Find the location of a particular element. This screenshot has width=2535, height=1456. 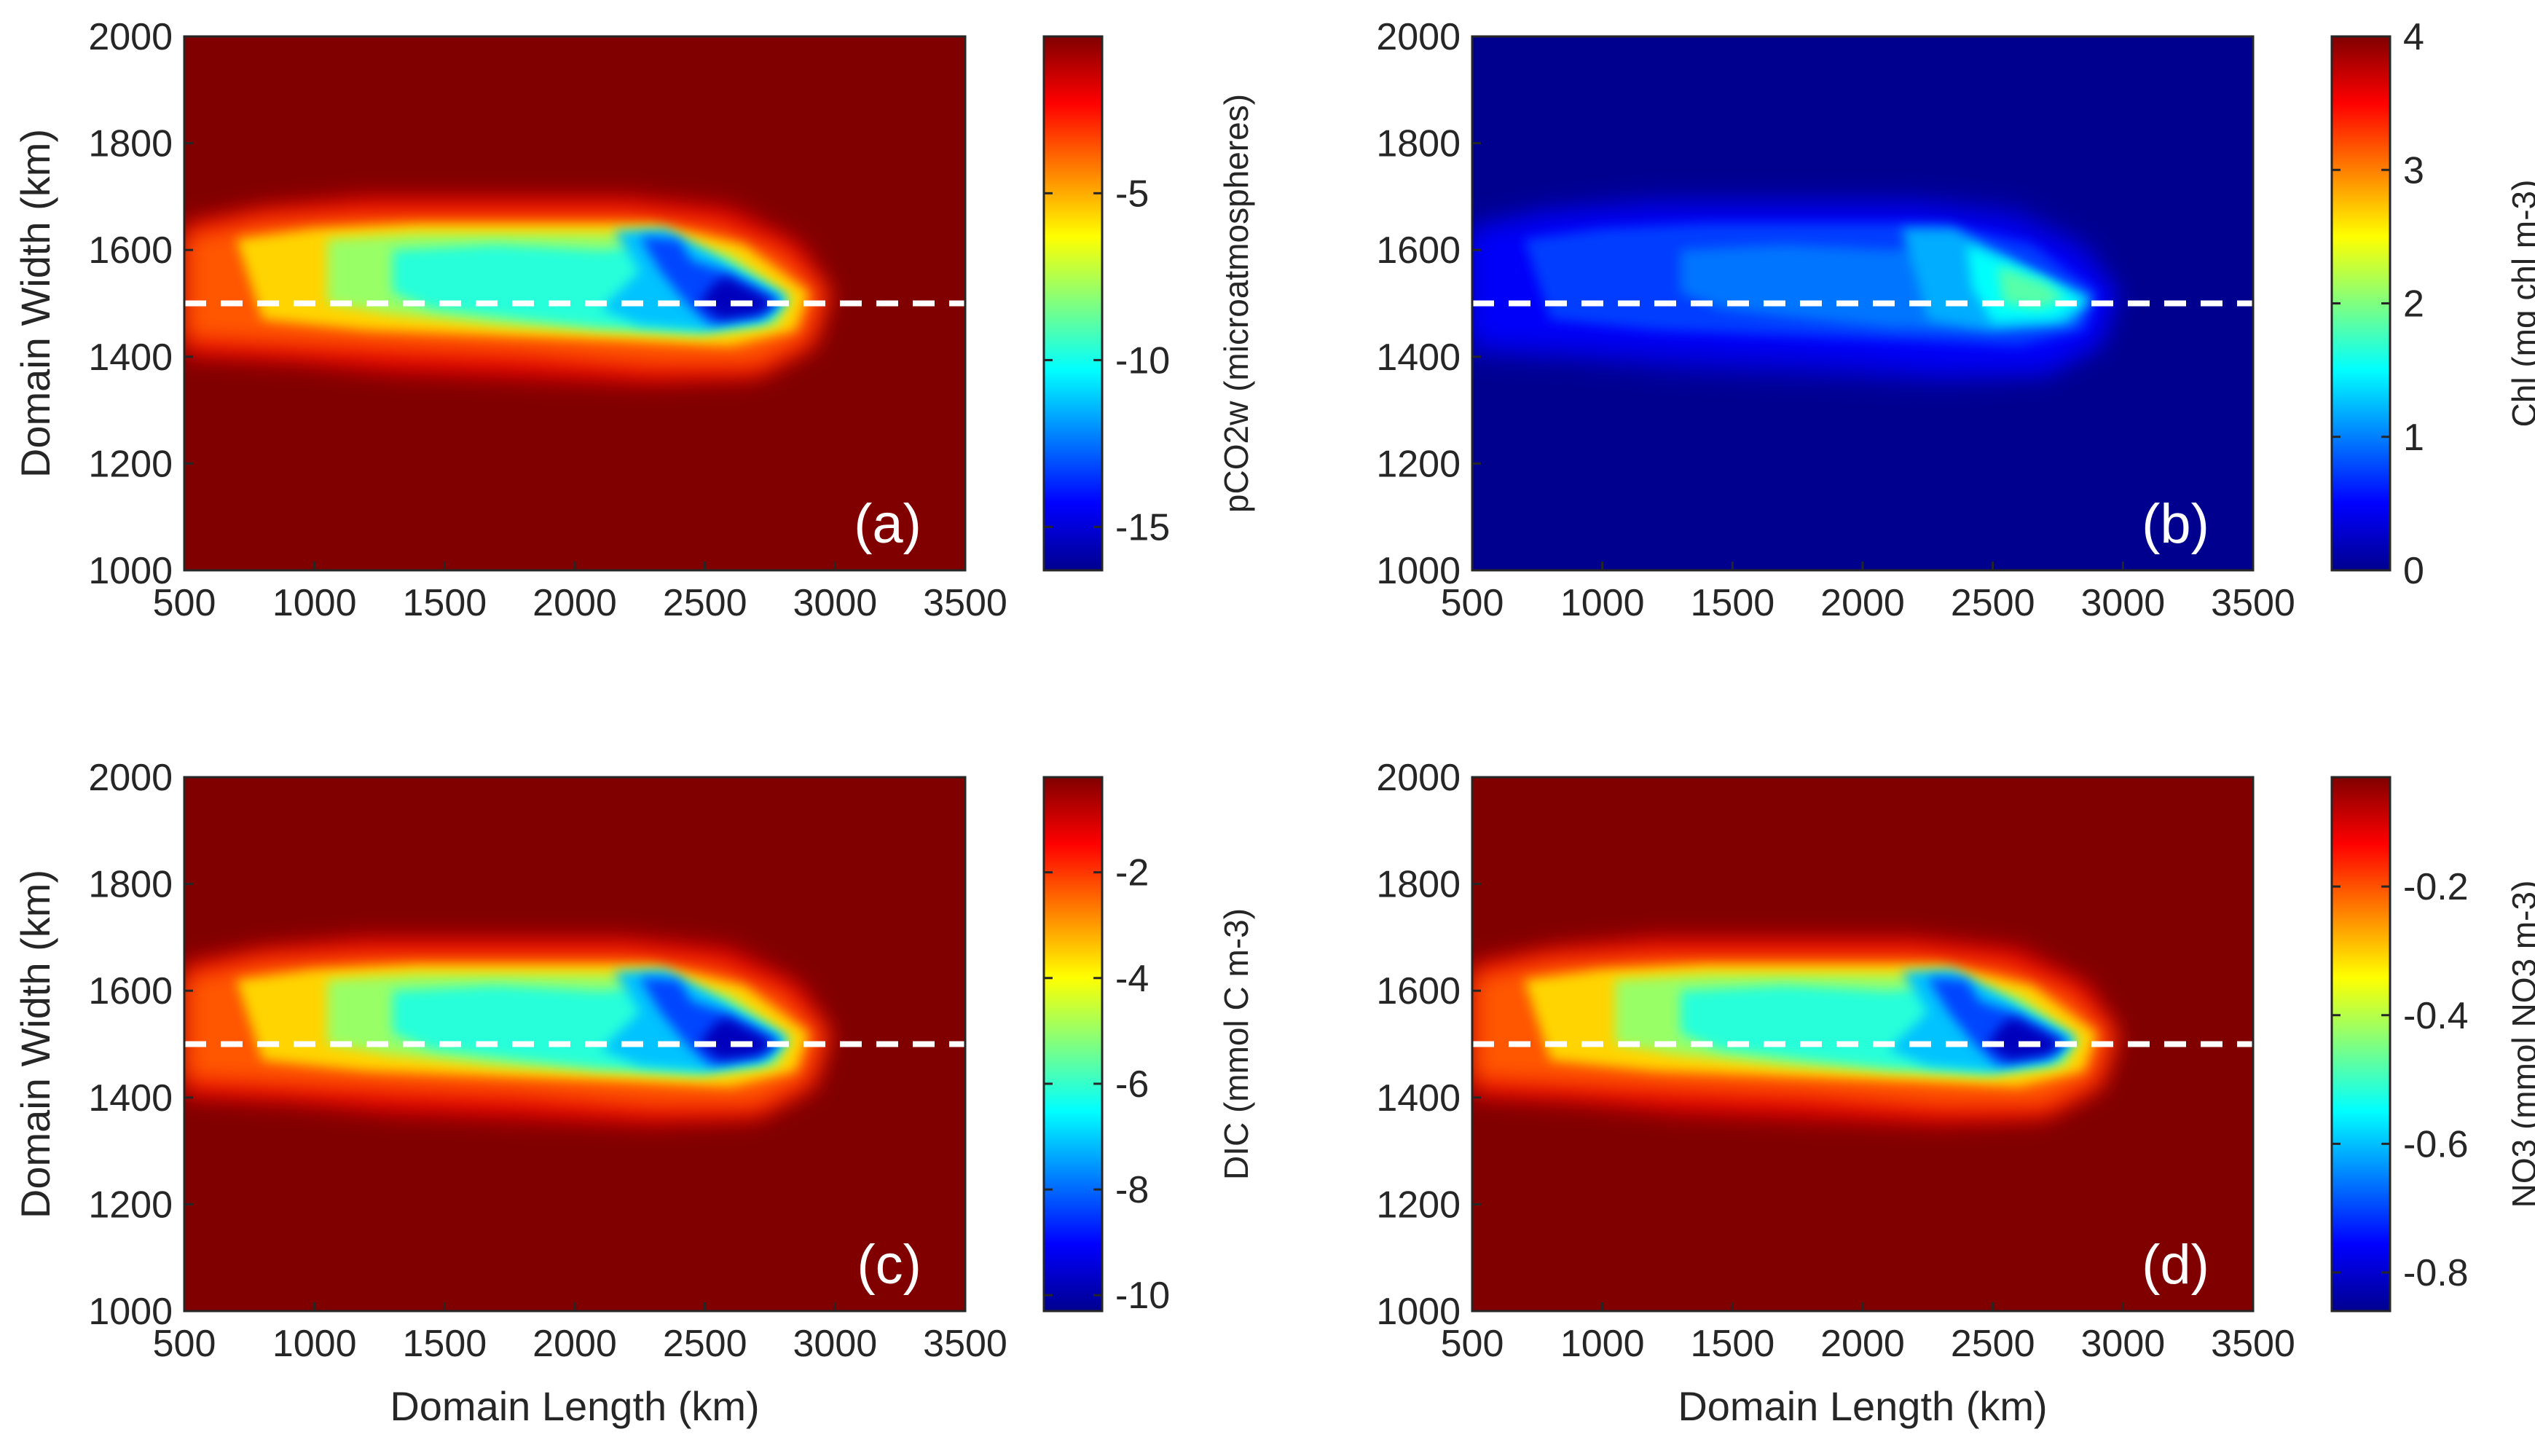

panel-label: (a) is located at coordinates (887, 524).